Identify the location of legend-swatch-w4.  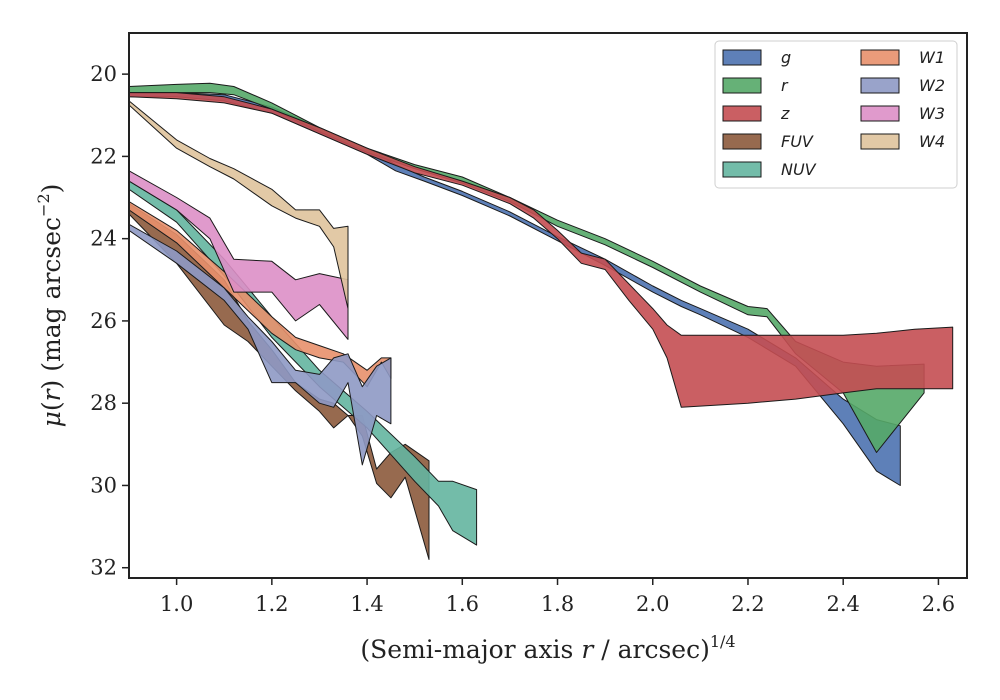
(880, 141).